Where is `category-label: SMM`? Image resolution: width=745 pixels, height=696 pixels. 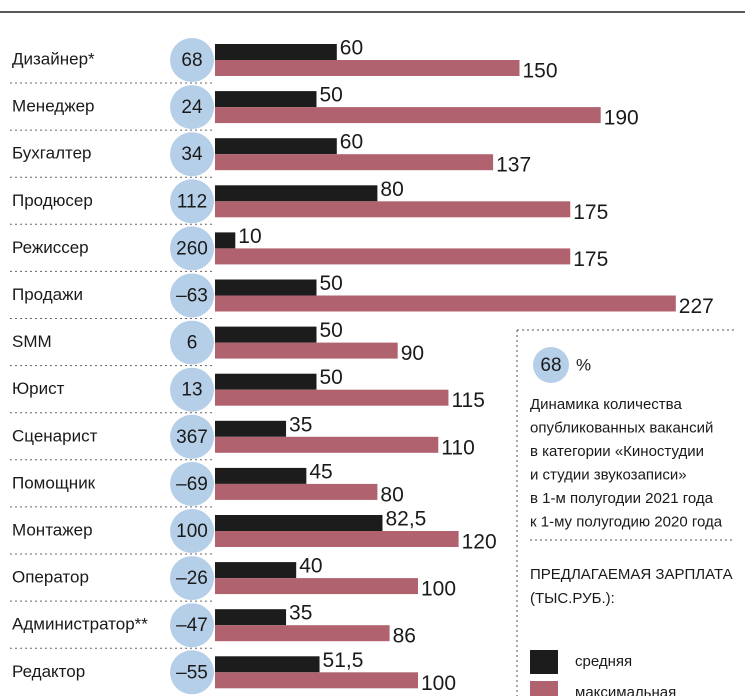 category-label: SMM is located at coordinates (32, 341).